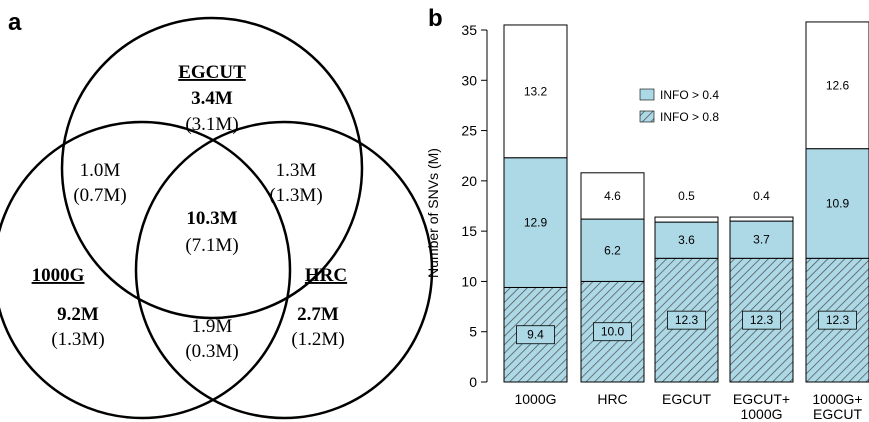 This screenshot has width=869, height=422. What do you see at coordinates (435, 18) in the screenshot?
I see `panel-b-letter: b` at bounding box center [435, 18].